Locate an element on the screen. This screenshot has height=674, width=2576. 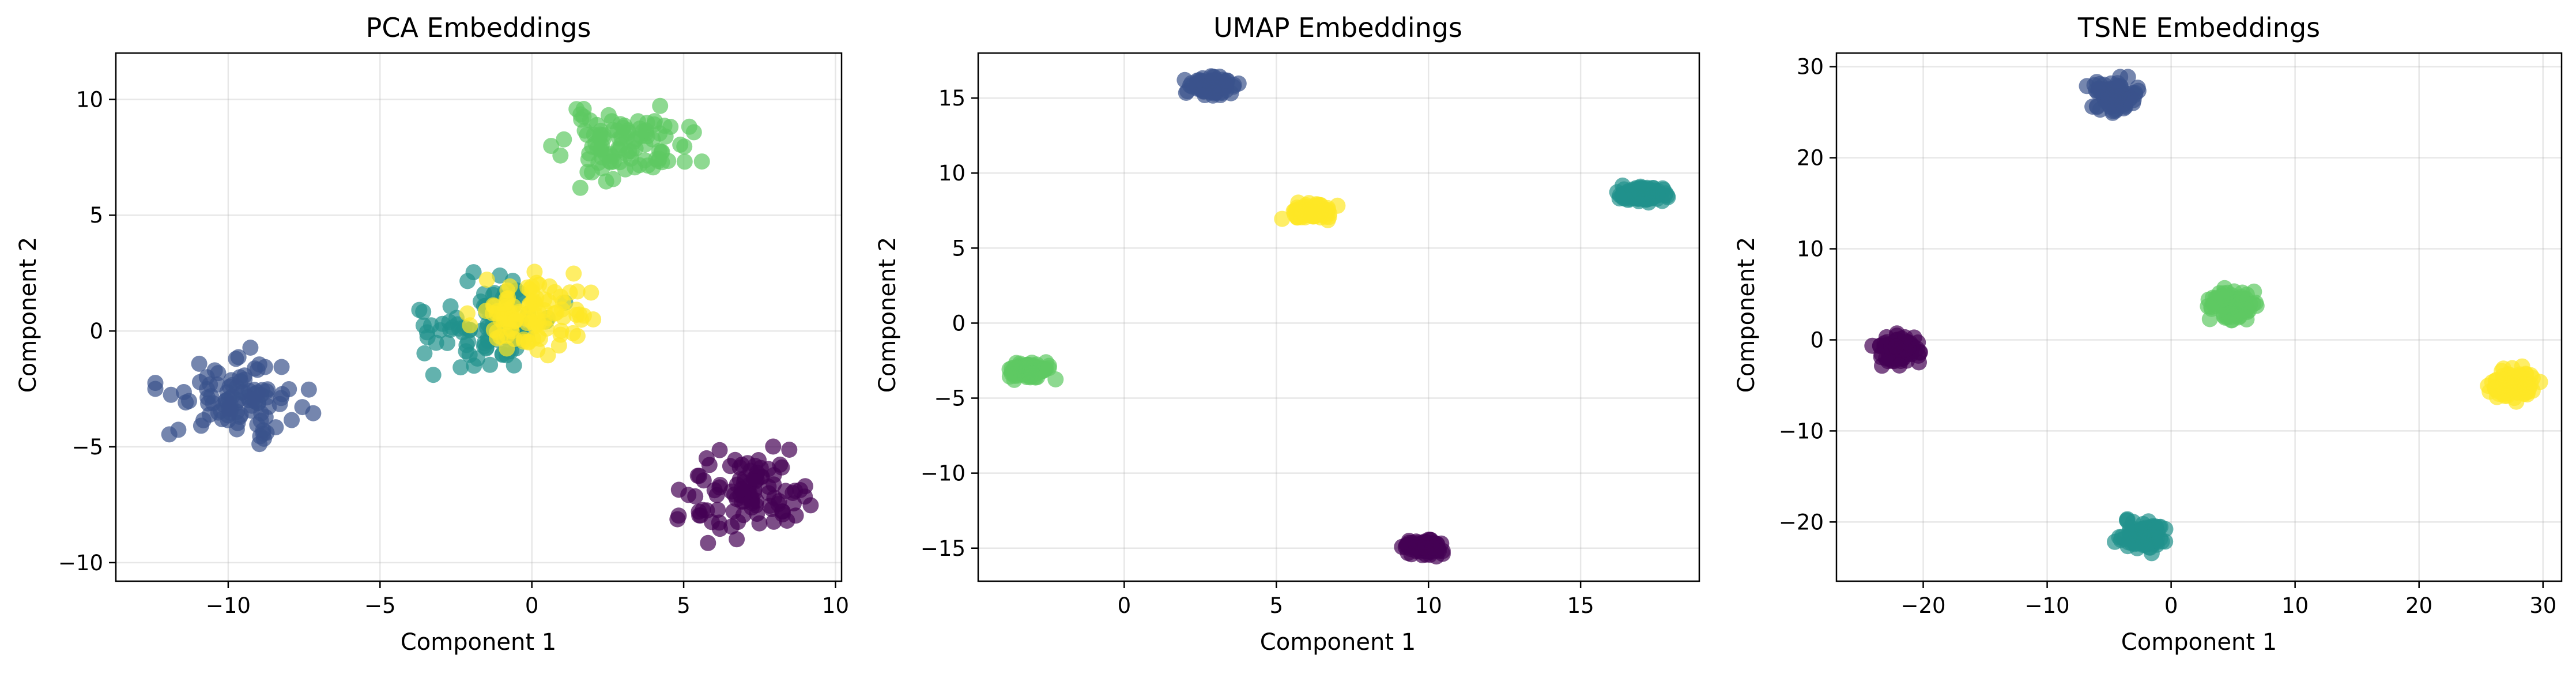
tsne-ytick-label: 20 is located at coordinates (1810, 159).